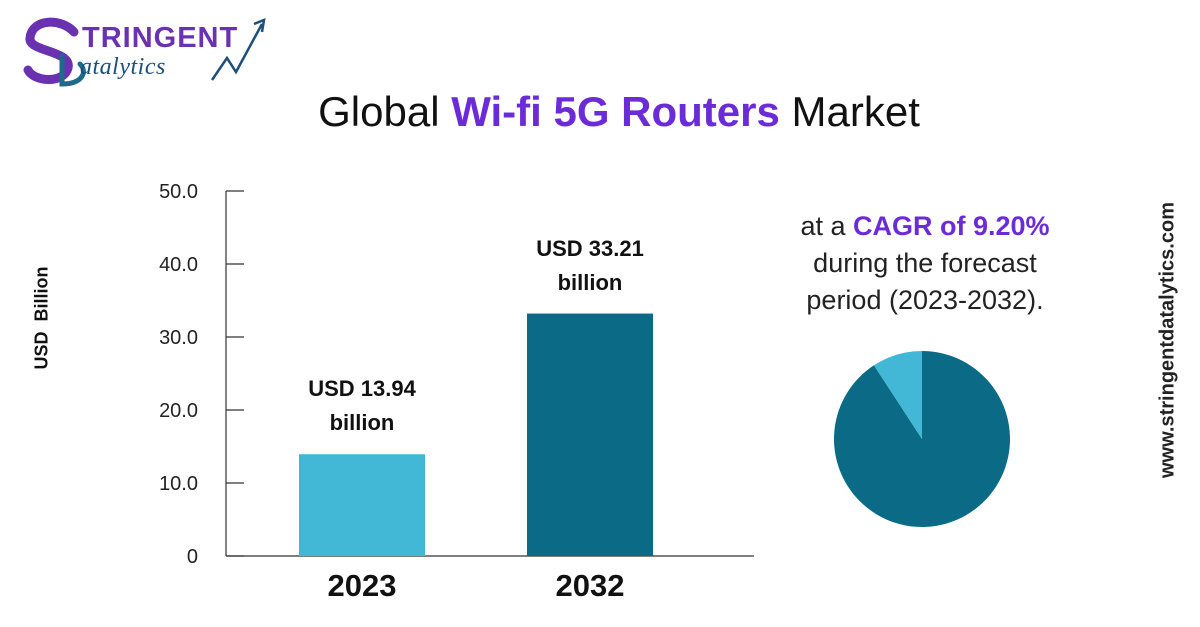 This screenshot has width=1200, height=627. I want to click on bar-data-label-2023: USD 13.94 billion, so click(362, 406).